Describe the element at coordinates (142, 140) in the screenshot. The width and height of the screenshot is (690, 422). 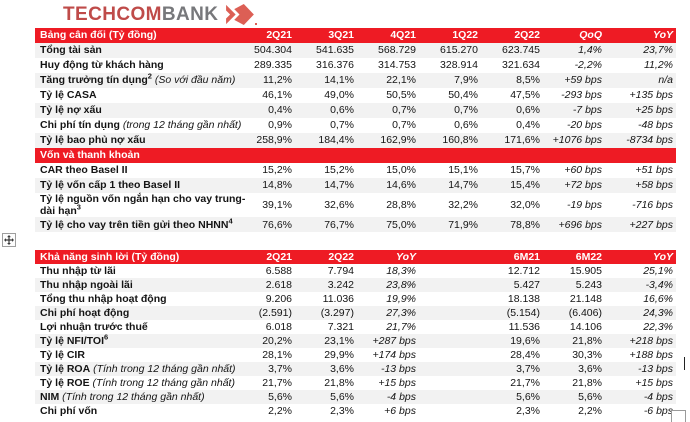
I see `row-label: Tỷ lệ bao phủ nợ xấu` at that location.